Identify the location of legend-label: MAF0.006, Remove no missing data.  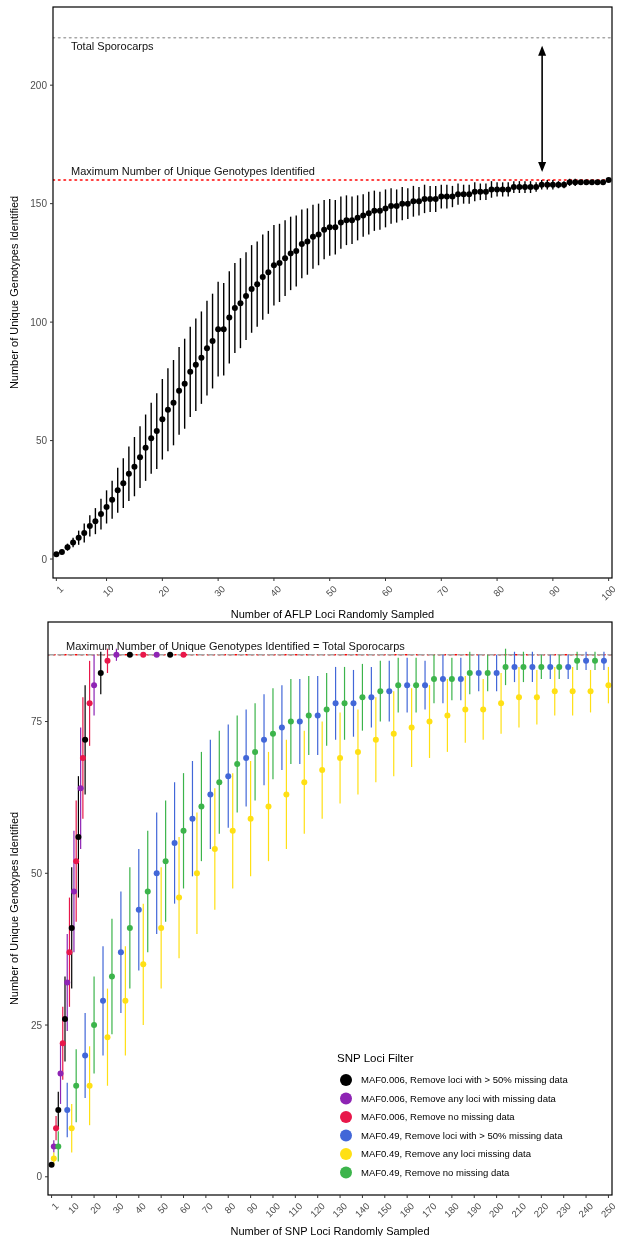
(438, 1117).